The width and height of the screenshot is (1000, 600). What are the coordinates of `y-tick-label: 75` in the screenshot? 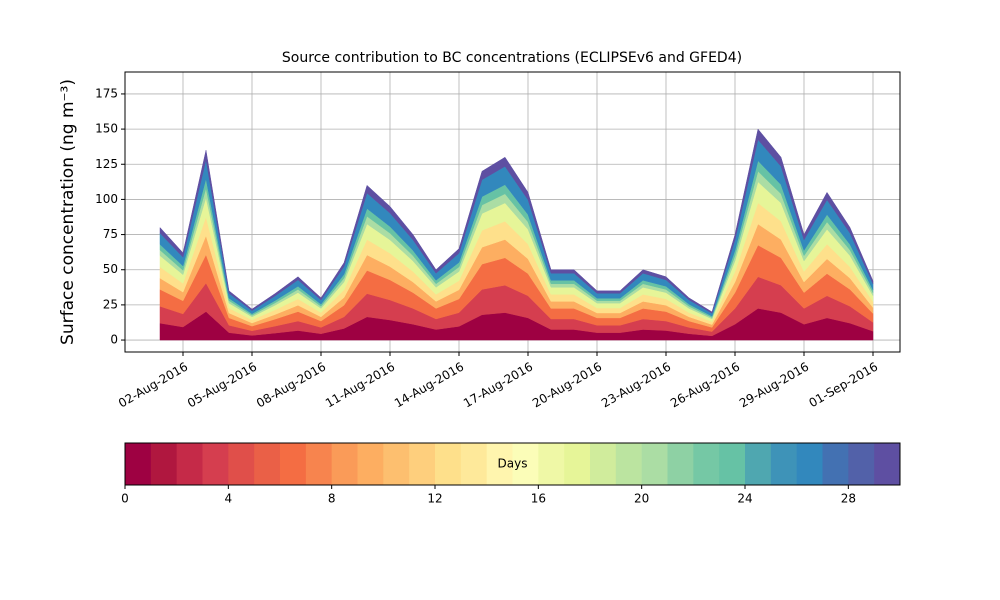 It's located at (110, 234).